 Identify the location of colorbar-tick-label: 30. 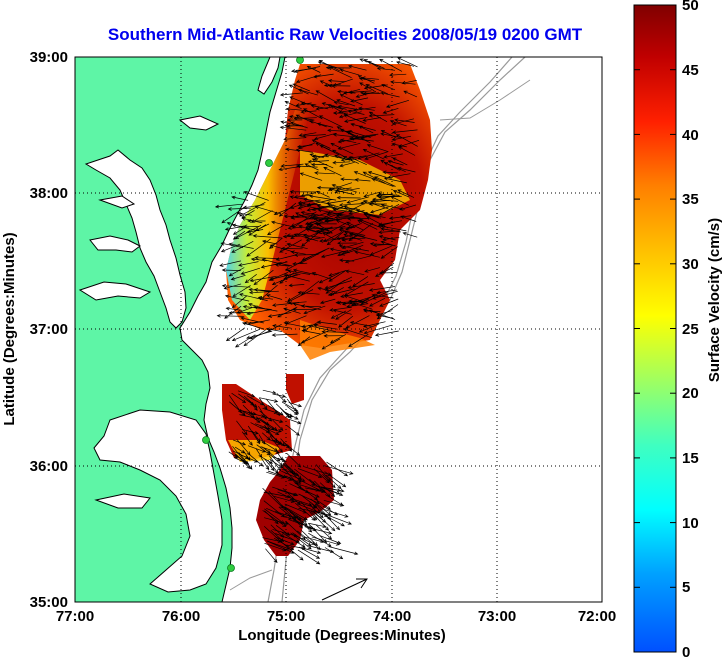
(690, 264).